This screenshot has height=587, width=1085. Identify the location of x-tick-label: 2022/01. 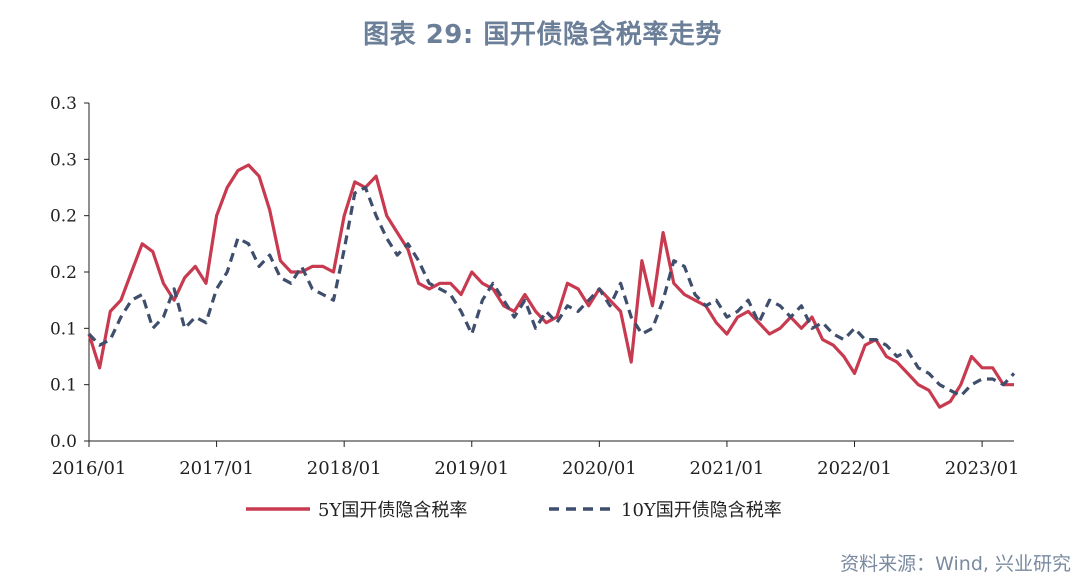
(854, 468).